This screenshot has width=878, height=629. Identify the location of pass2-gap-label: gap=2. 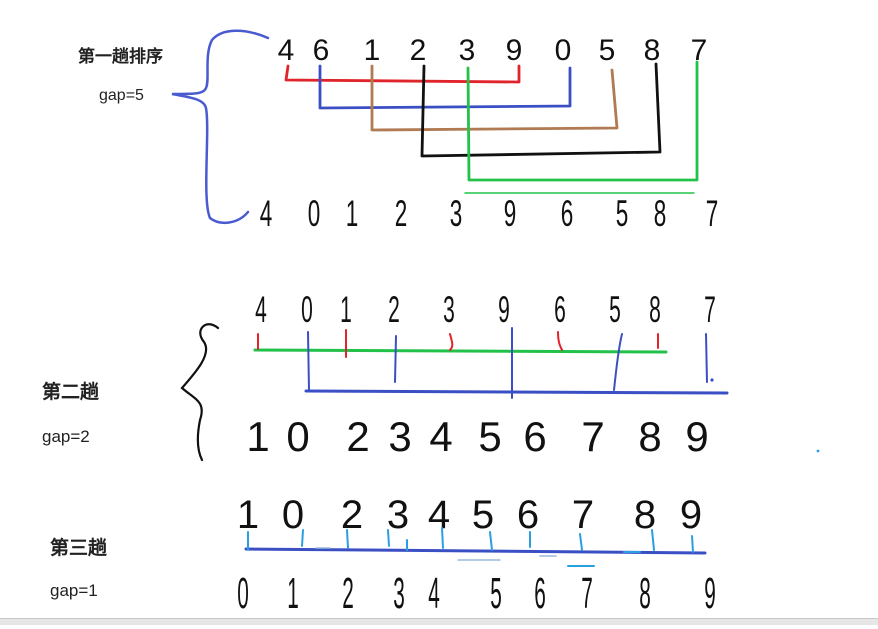
(66, 436).